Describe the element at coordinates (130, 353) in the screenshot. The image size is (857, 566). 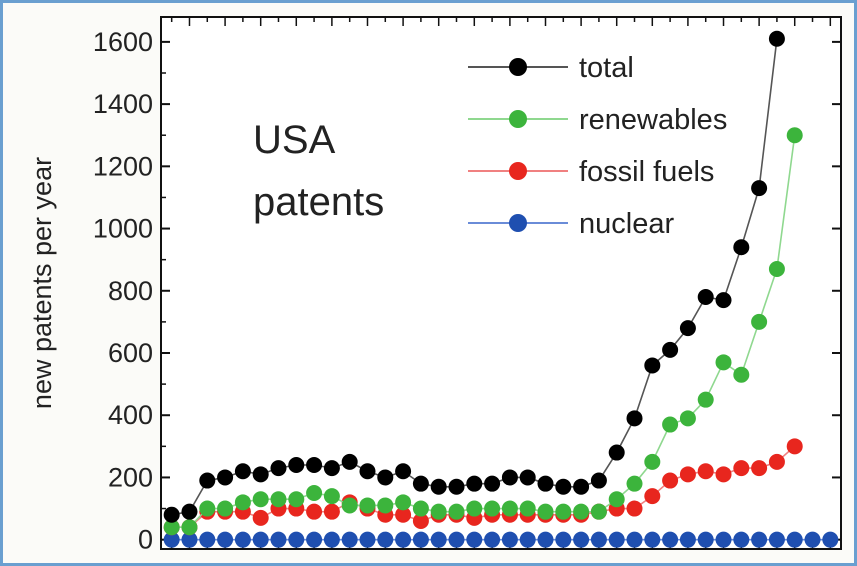
I see `y-tick-label: 600` at that location.